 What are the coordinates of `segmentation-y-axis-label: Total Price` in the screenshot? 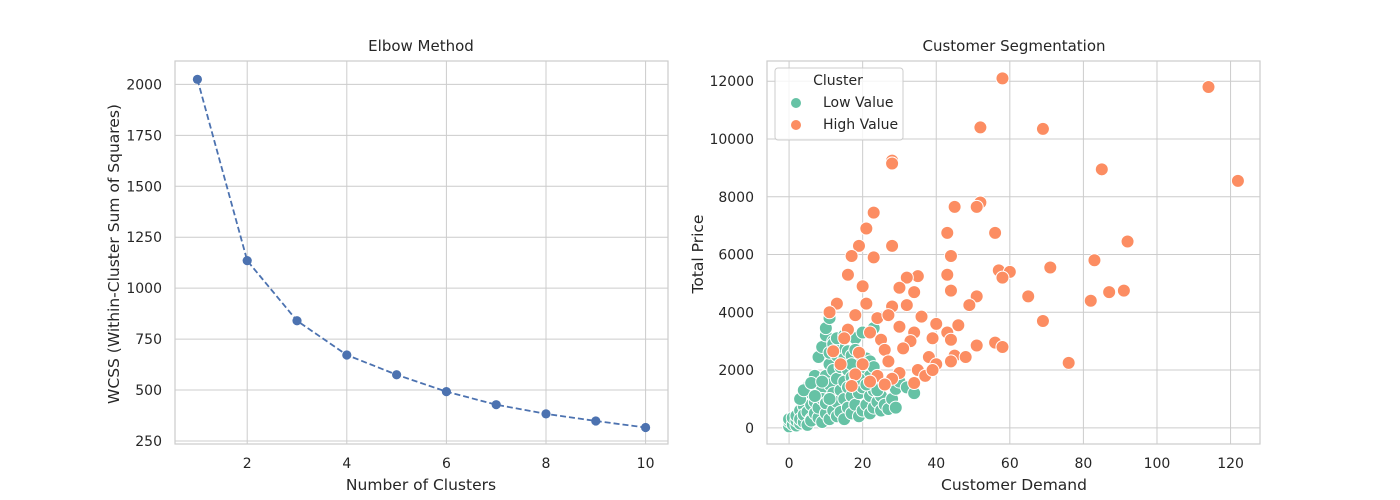 It's located at (698, 255).